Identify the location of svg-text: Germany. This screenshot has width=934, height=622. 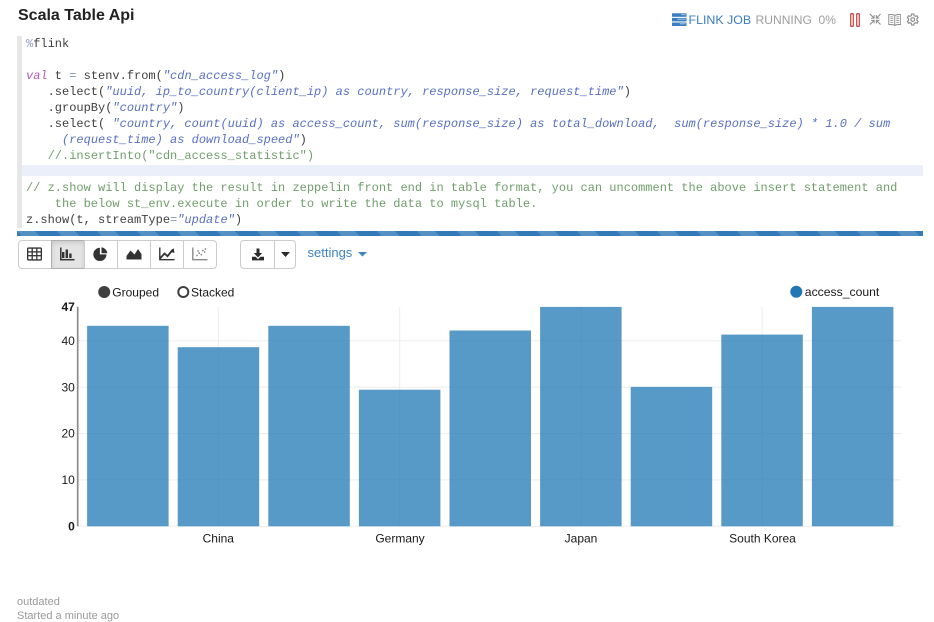
(399, 538).